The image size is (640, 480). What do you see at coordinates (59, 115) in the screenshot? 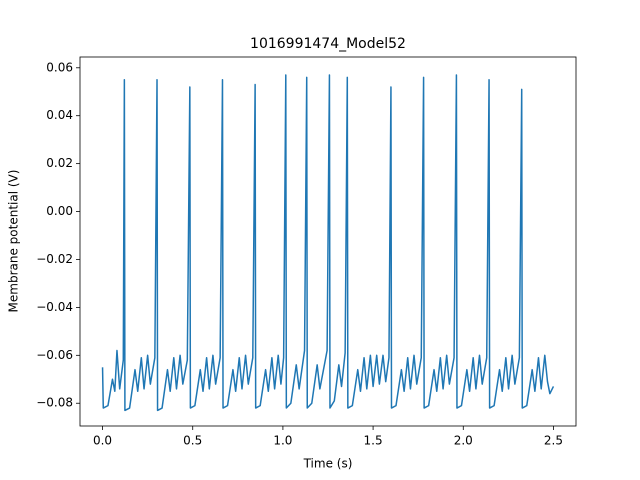
I see `y-tick-label: 0.04` at bounding box center [59, 115].